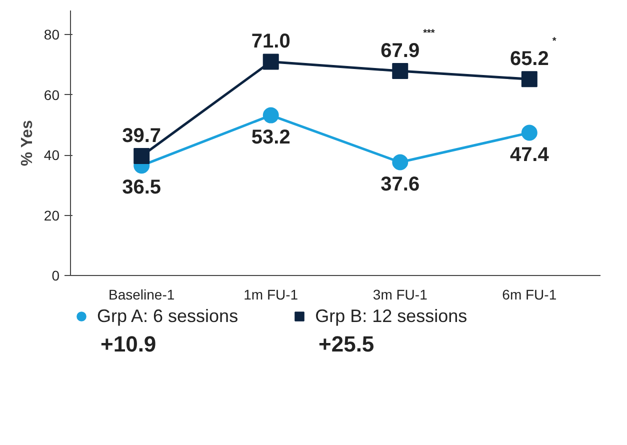  Describe the element at coordinates (533, 53) in the screenshot. I see `data-label: 65.2*` at that location.